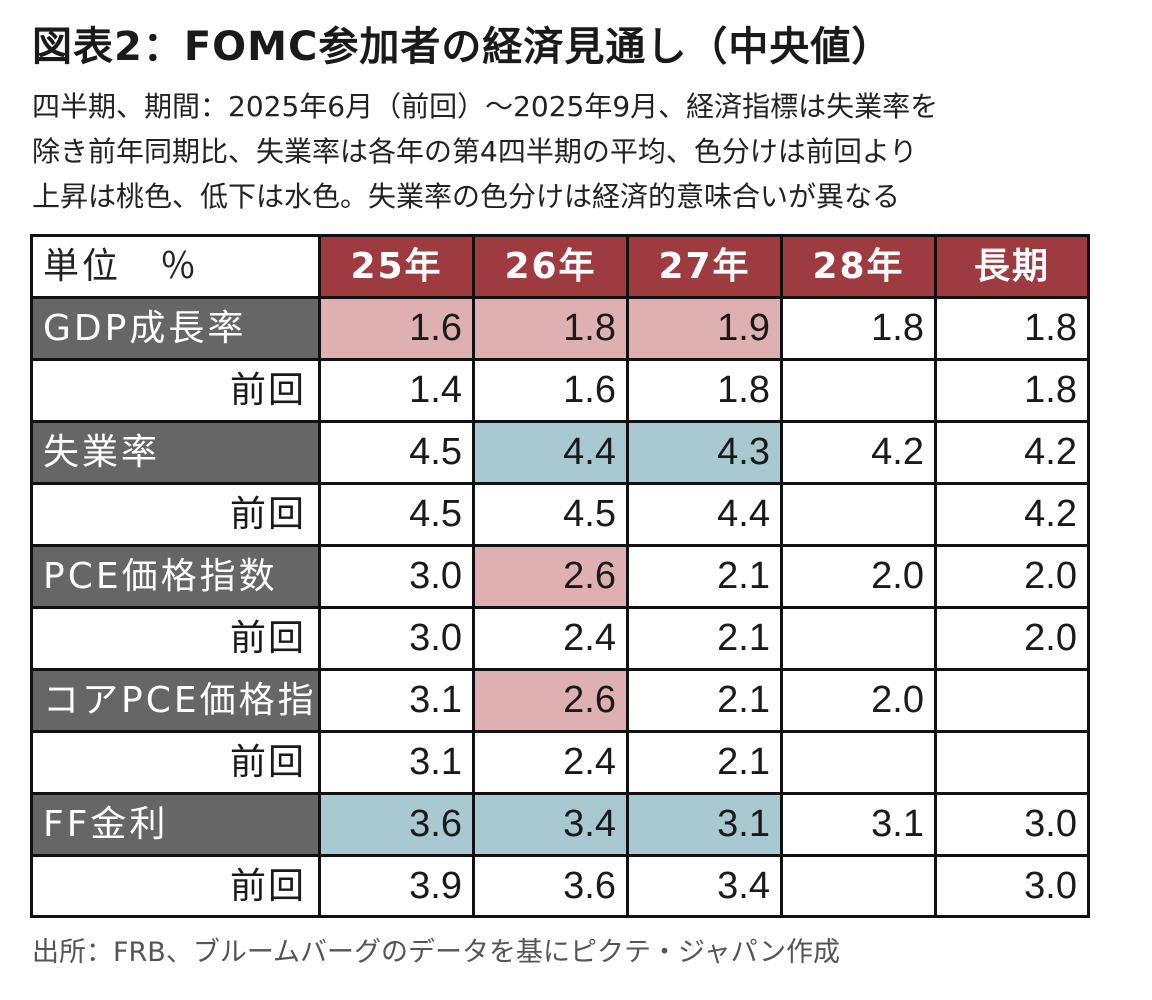  Describe the element at coordinates (1050, 638) in the screenshot. I see `previous-value: 2.0` at that location.